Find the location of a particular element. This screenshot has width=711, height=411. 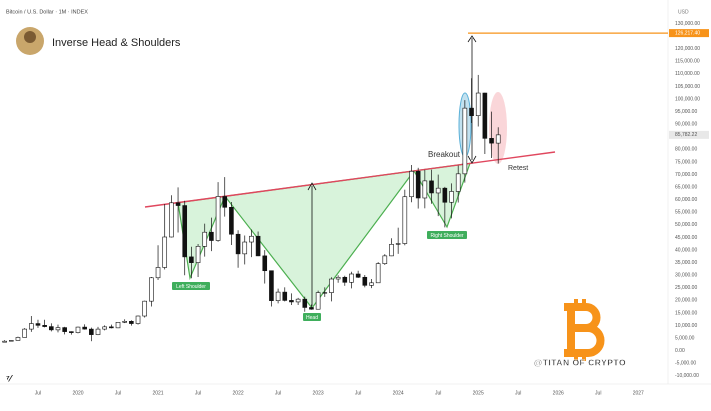

y-tick-label: 120,000.00 is located at coordinates (687, 49).